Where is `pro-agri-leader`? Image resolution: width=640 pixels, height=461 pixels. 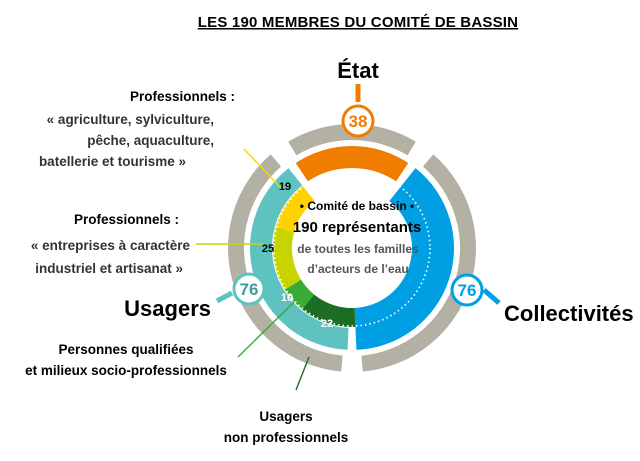
pro-agri-leader is located at coordinates (262, 168).